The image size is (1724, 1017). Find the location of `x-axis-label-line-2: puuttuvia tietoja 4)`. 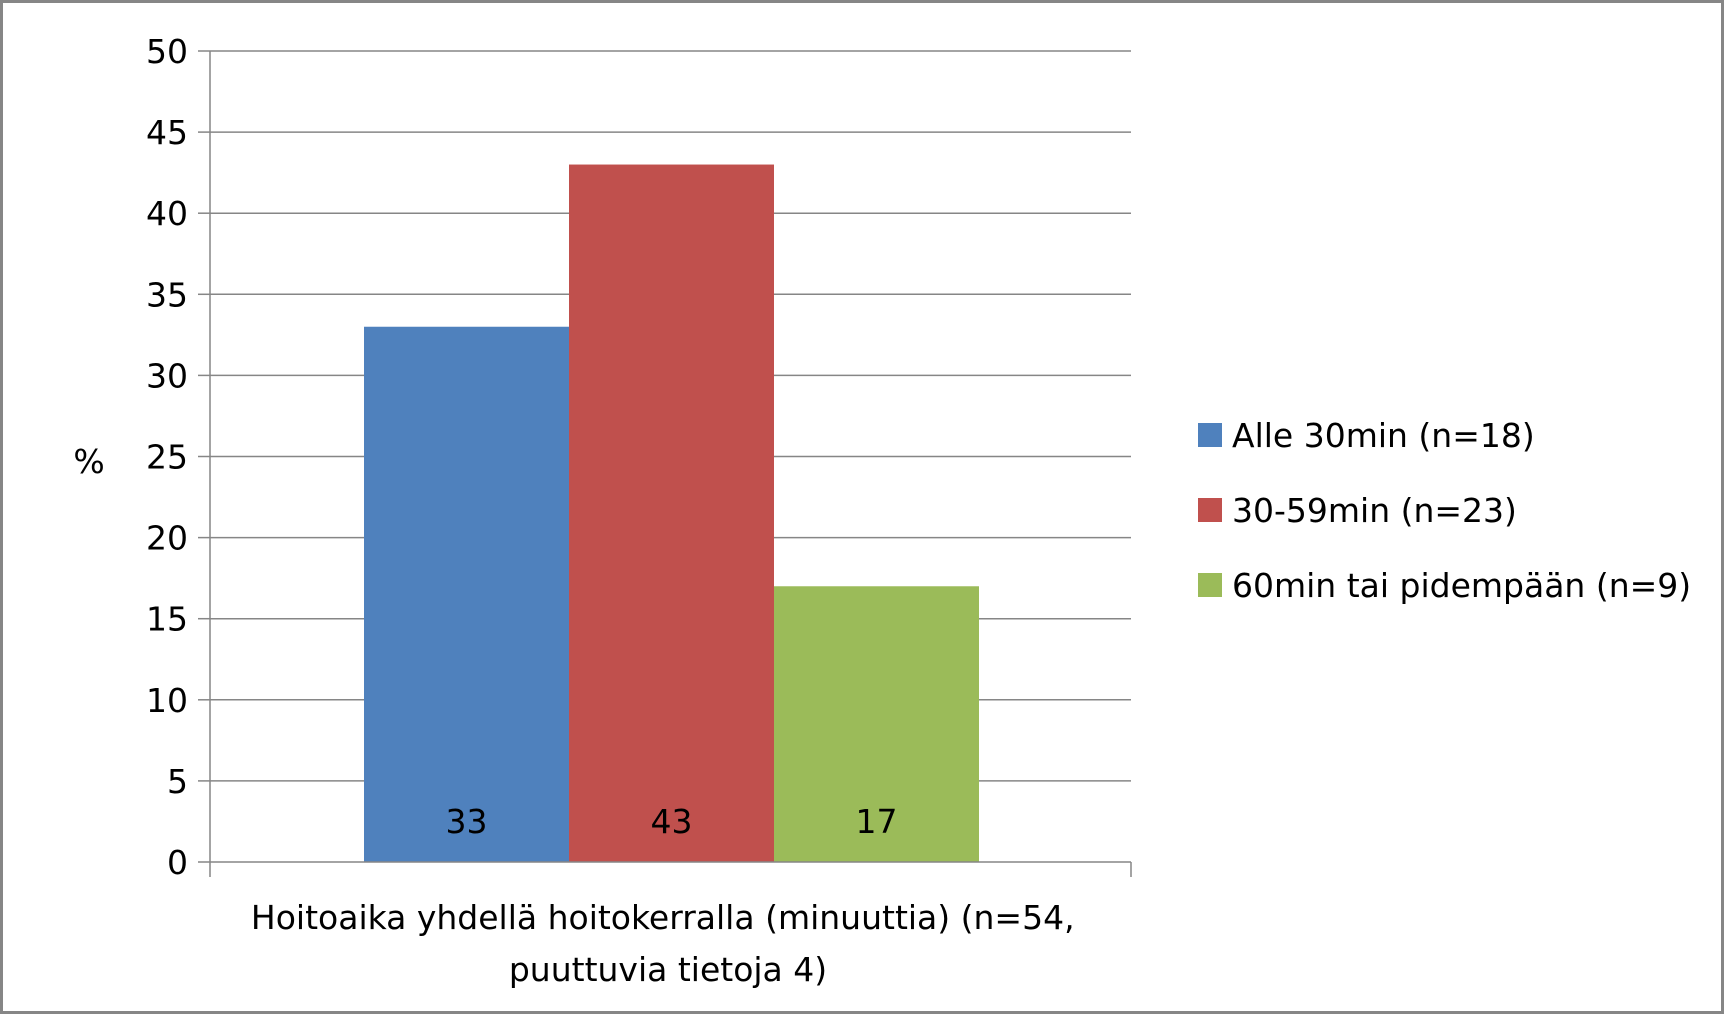

x-axis-label-line-2: puuttuvia tietoja 4) is located at coordinates (668, 969).